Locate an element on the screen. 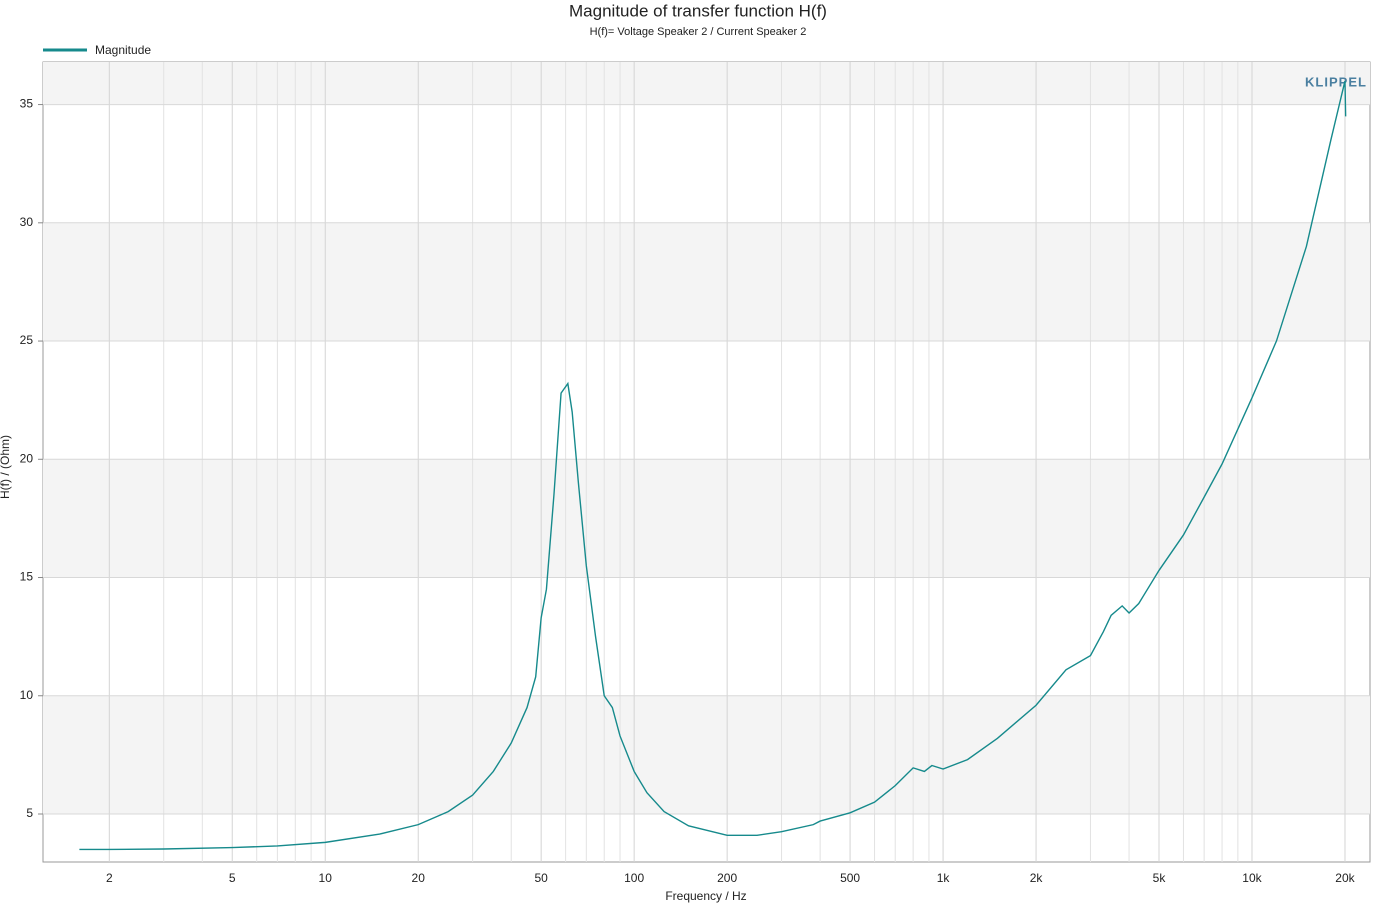  chart-title: Magnitude of transfer function H(f) is located at coordinates (698, 10).